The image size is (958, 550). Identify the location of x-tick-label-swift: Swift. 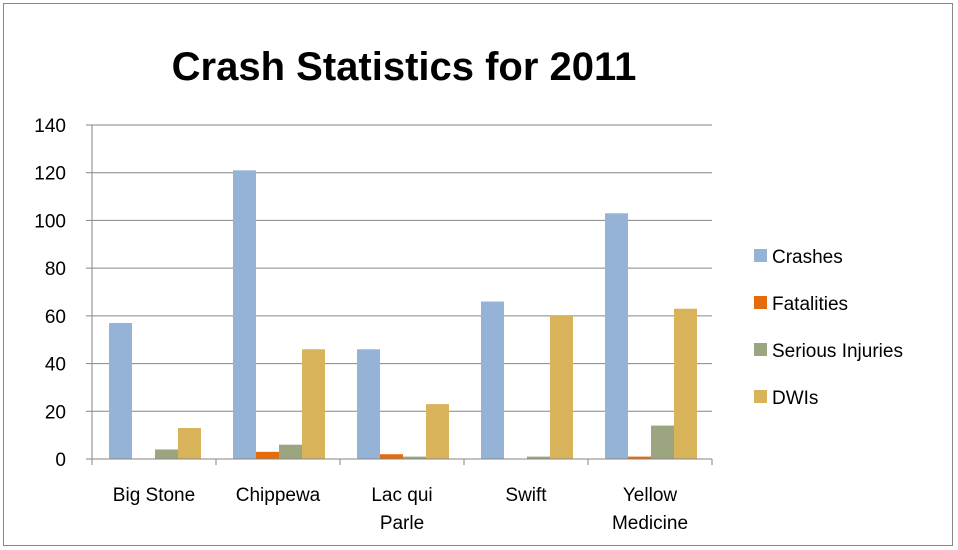
(526, 495).